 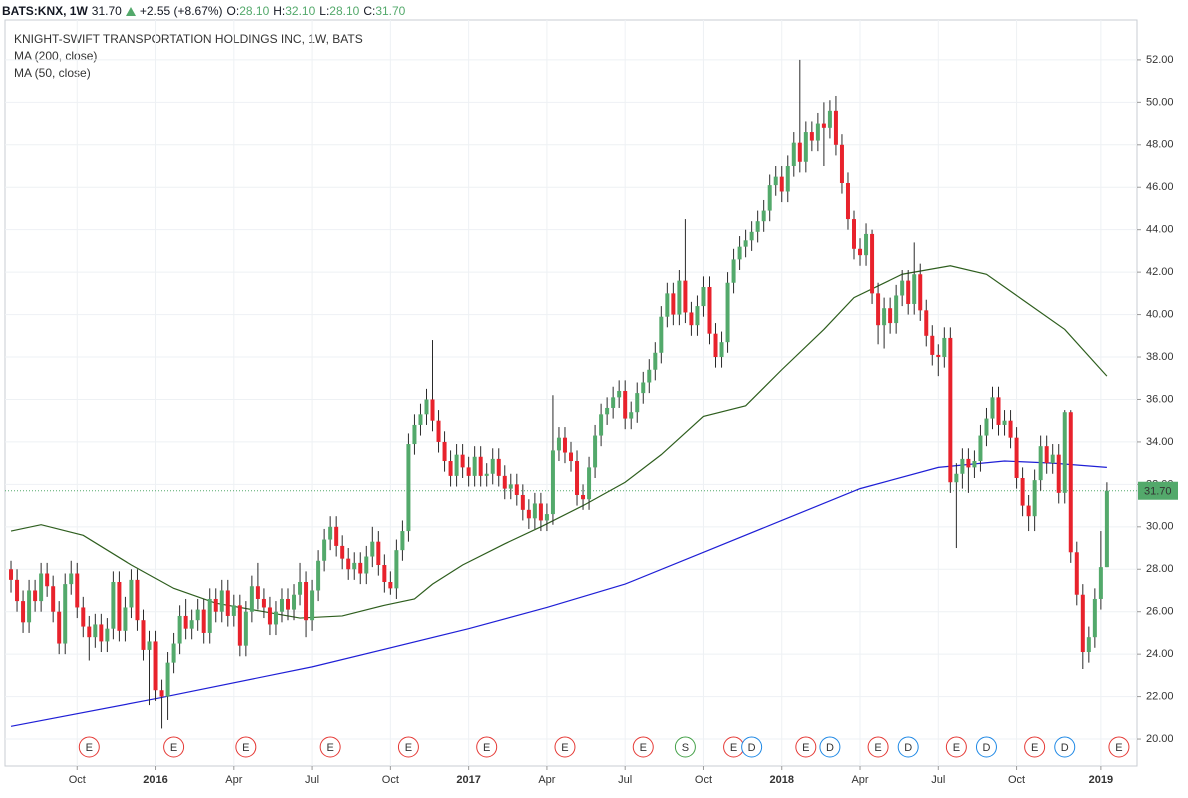 What do you see at coordinates (1160, 187) in the screenshot?
I see `y-tick-label: 46.00` at bounding box center [1160, 187].